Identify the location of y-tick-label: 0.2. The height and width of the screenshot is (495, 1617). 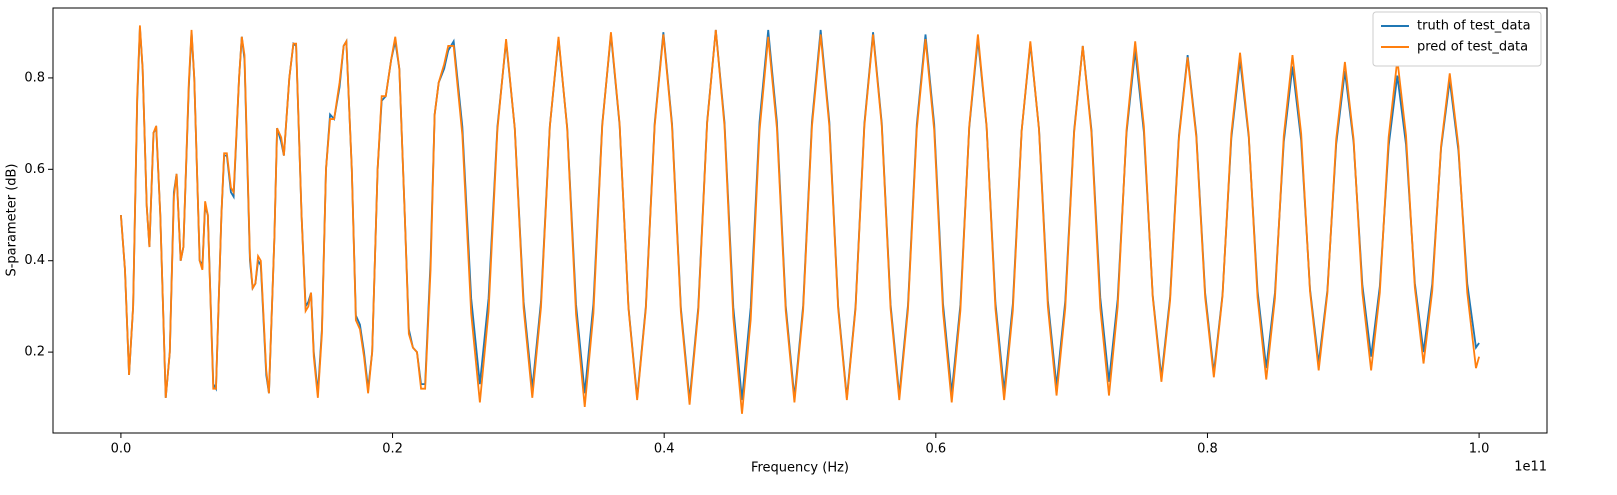
(34, 352).